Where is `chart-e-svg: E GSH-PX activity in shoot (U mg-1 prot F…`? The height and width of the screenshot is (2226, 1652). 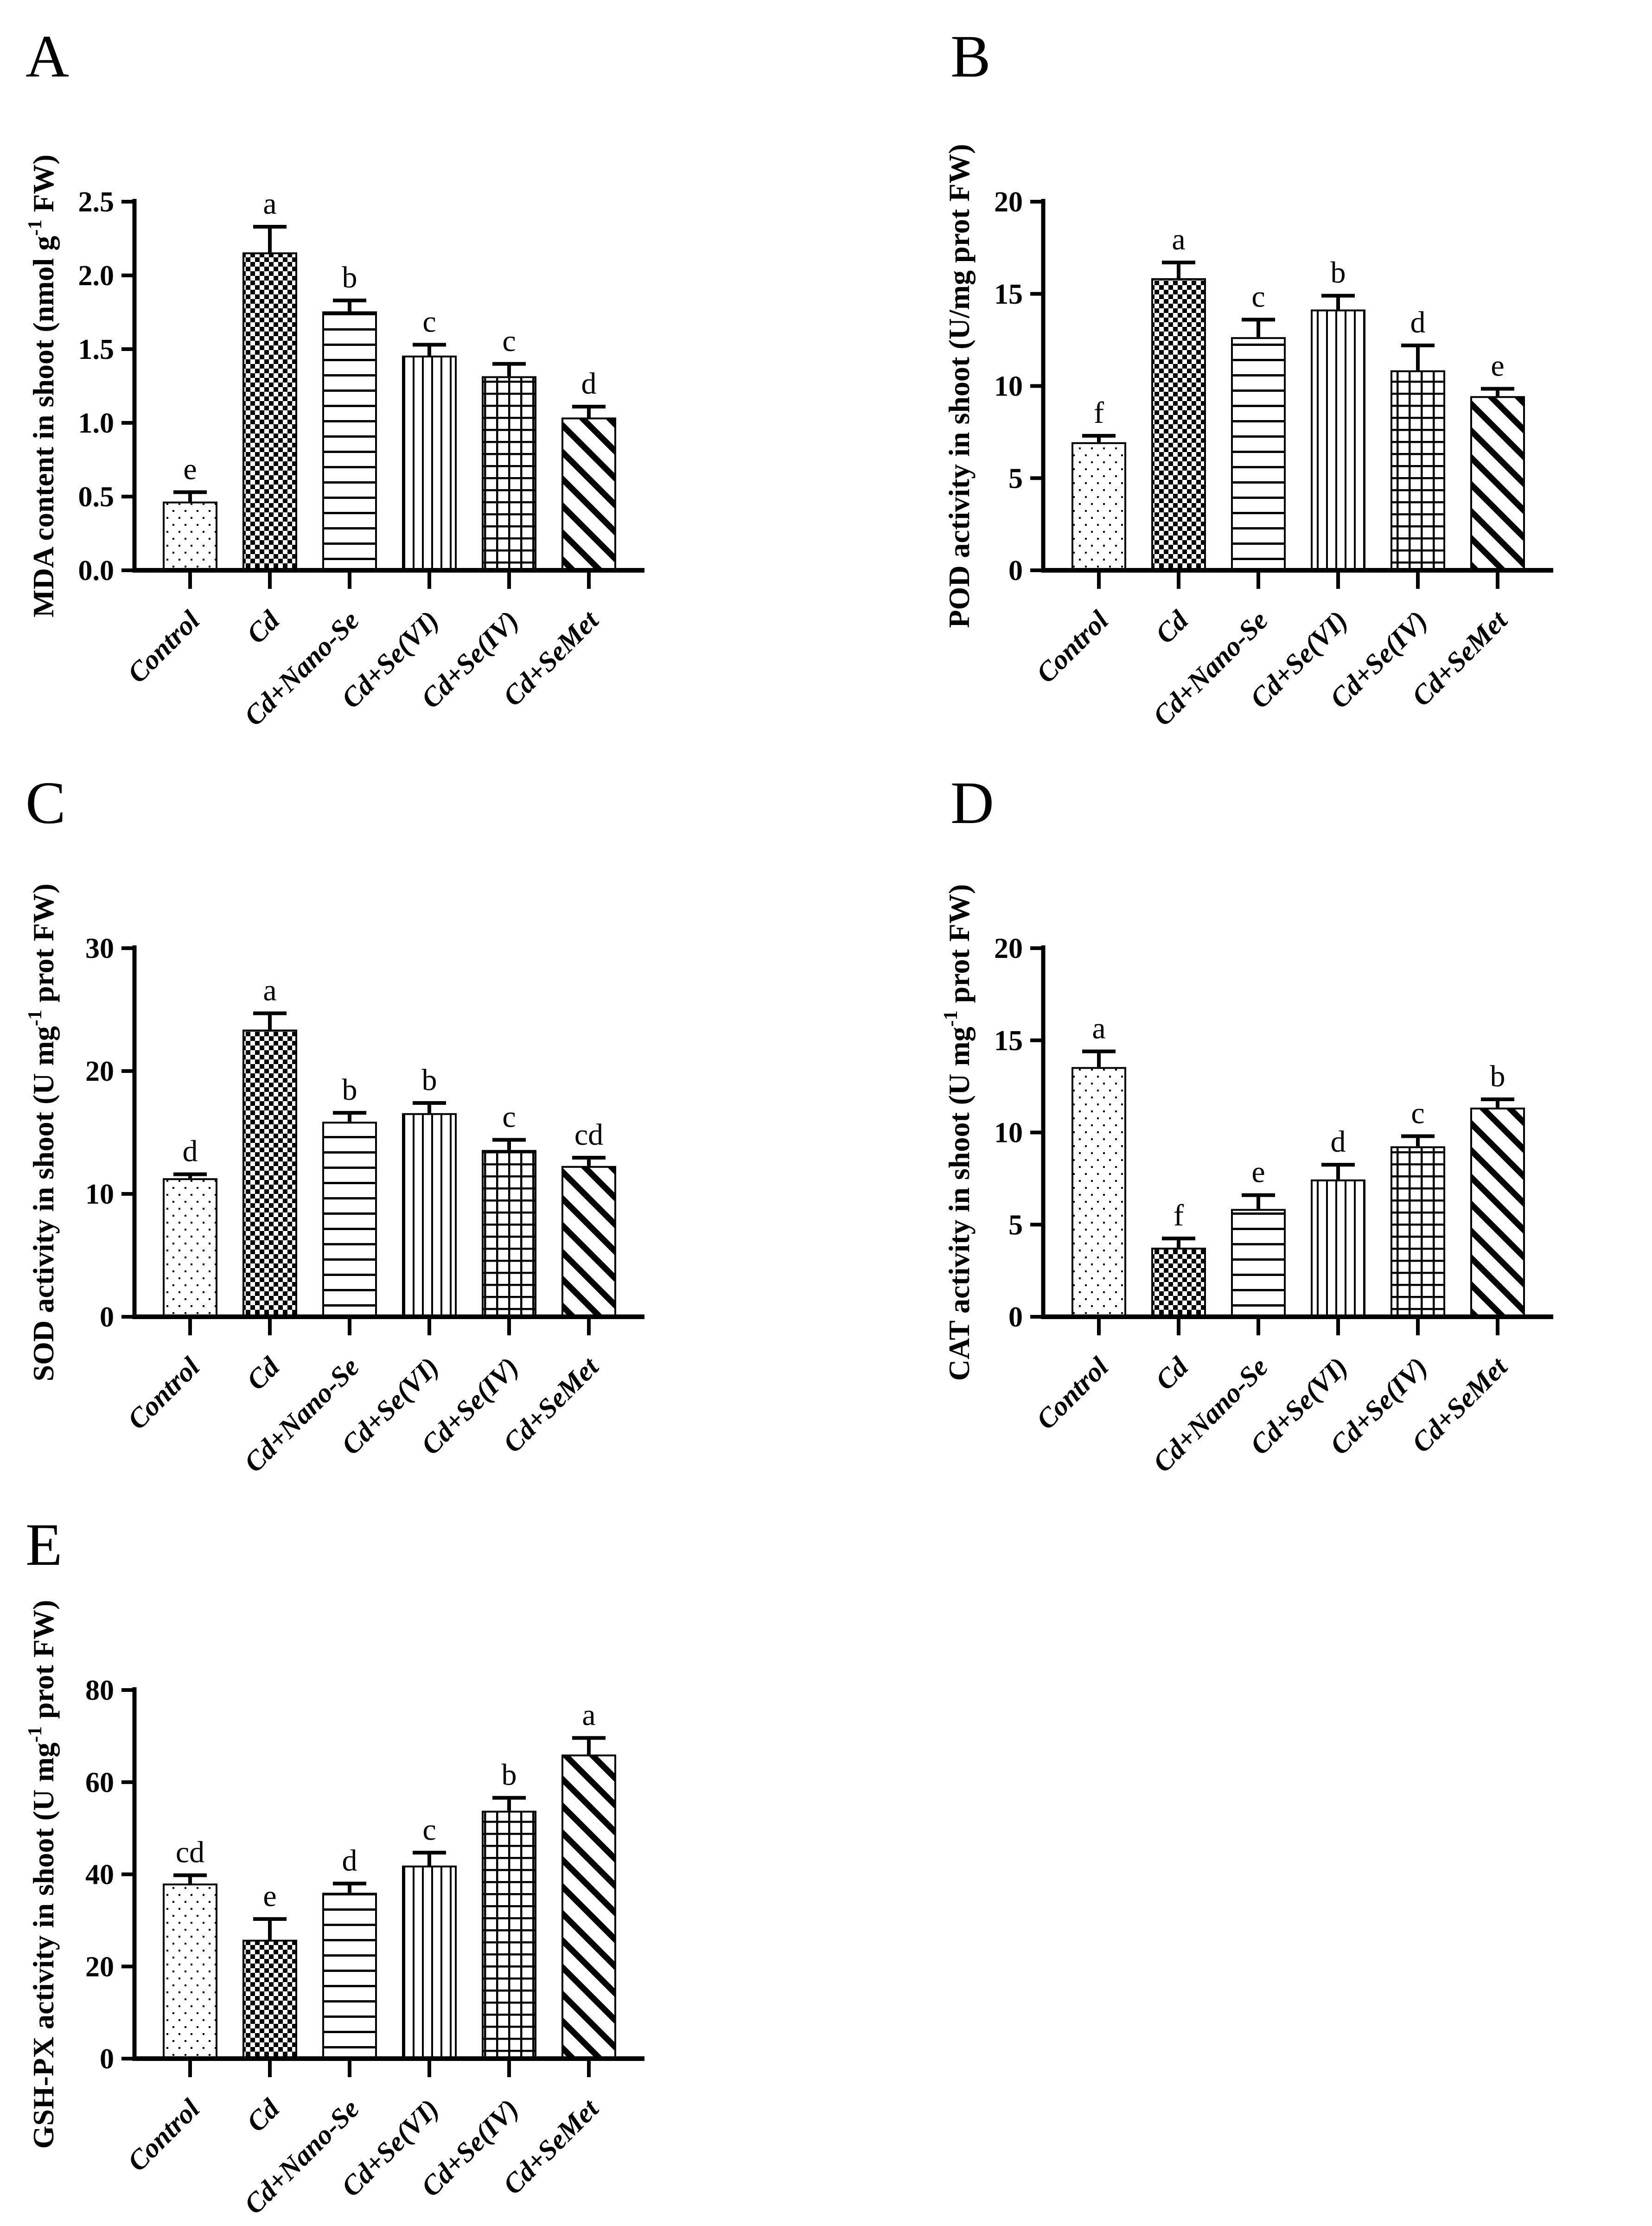
chart-e-svg: E GSH-PX activity in shoot (U mg-1 prot F… is located at coordinates (334, 1866).